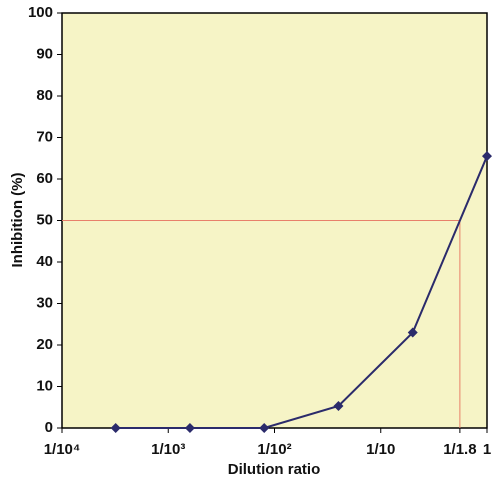  Describe the element at coordinates (44, 178) in the screenshot. I see `y-tick-label: 60` at that location.